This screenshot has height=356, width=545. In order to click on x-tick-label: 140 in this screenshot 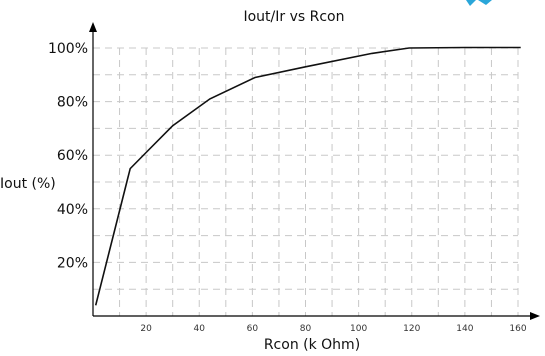, I will do `click(464, 329)`.